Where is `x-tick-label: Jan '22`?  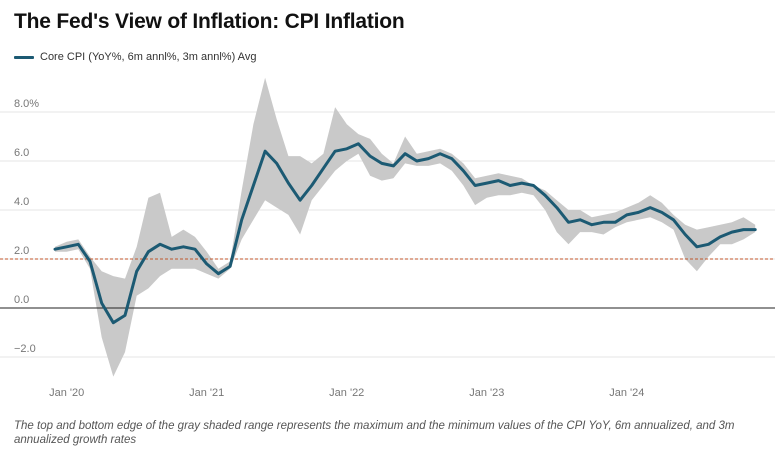
x-tick-label: Jan '22 is located at coordinates (346, 393).